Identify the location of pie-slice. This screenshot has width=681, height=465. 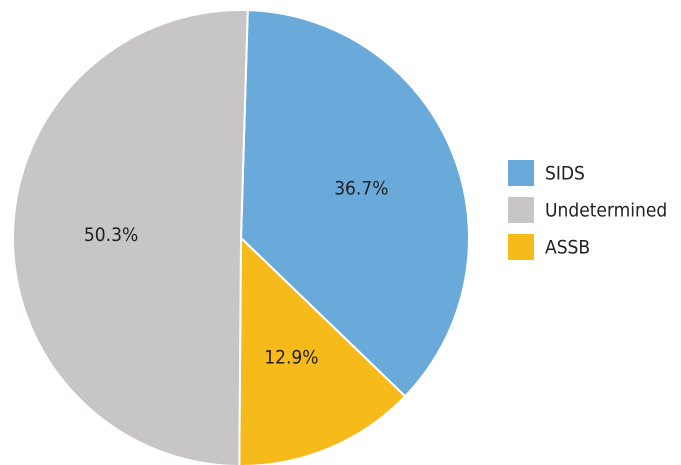
(322, 350).